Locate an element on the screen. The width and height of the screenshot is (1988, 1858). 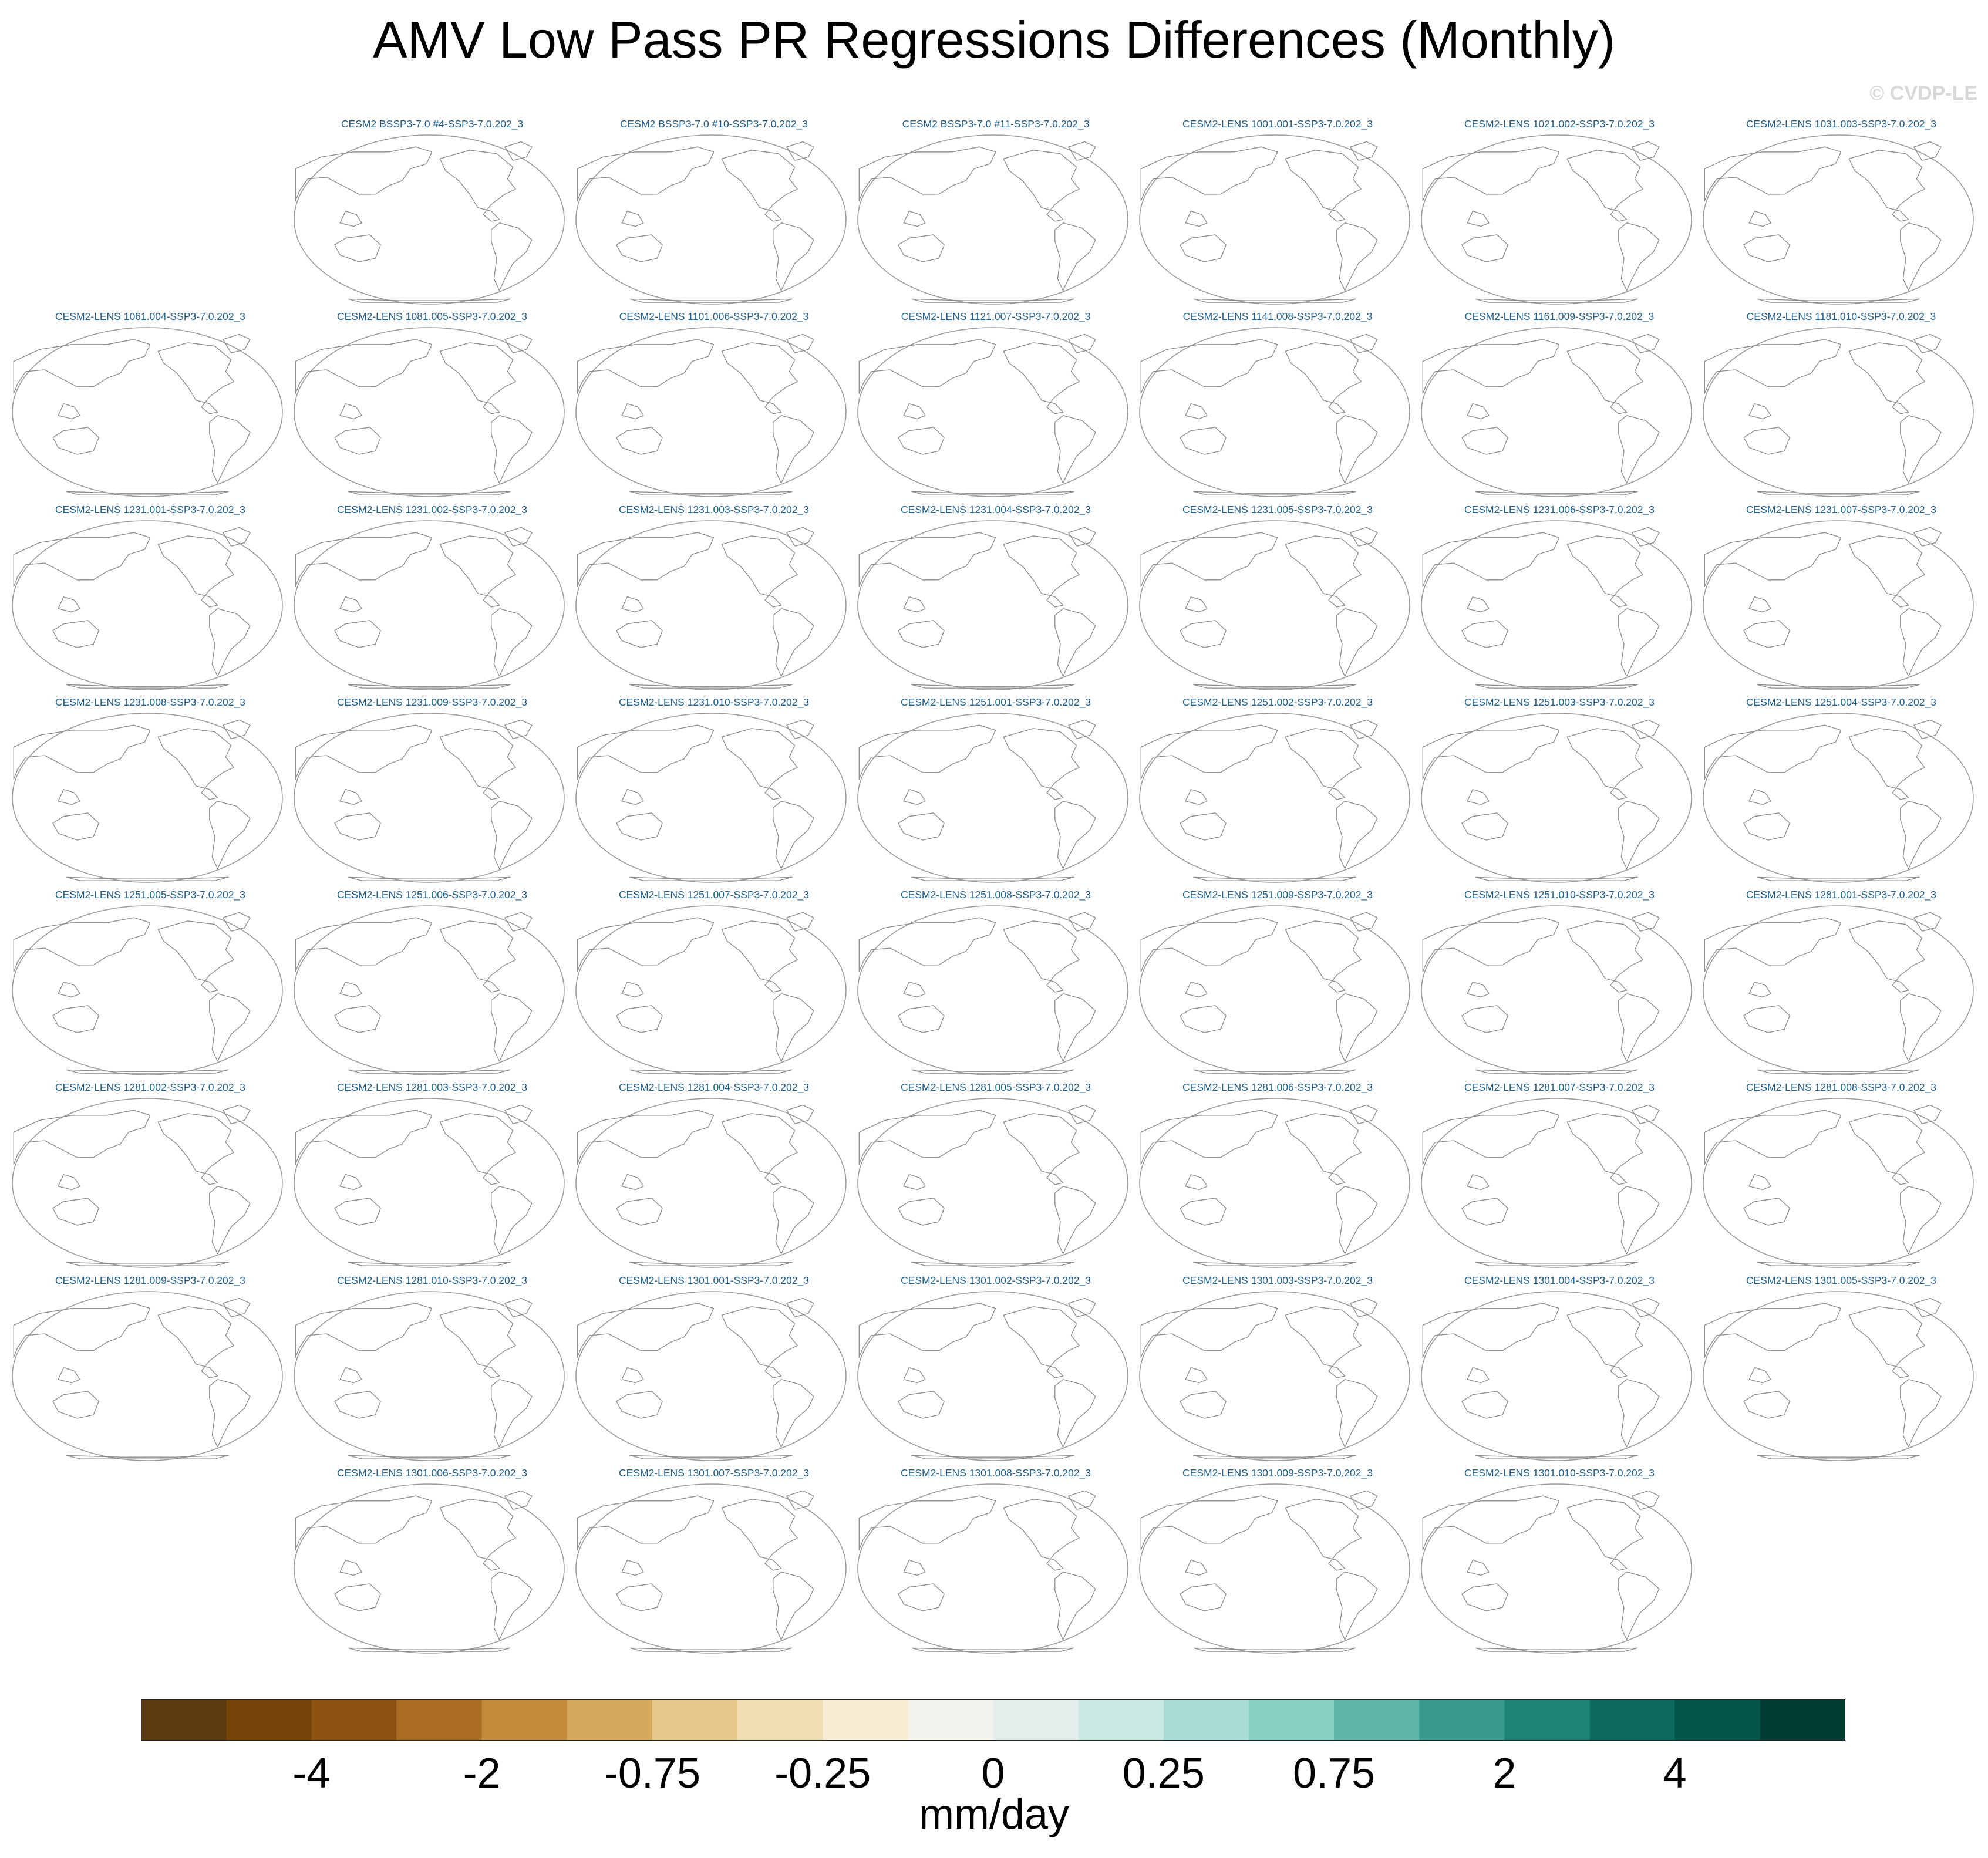
map-panel: CESM2-LENS 1301.003-SSP3-7.0.202_3 is located at coordinates (1278, 1370).